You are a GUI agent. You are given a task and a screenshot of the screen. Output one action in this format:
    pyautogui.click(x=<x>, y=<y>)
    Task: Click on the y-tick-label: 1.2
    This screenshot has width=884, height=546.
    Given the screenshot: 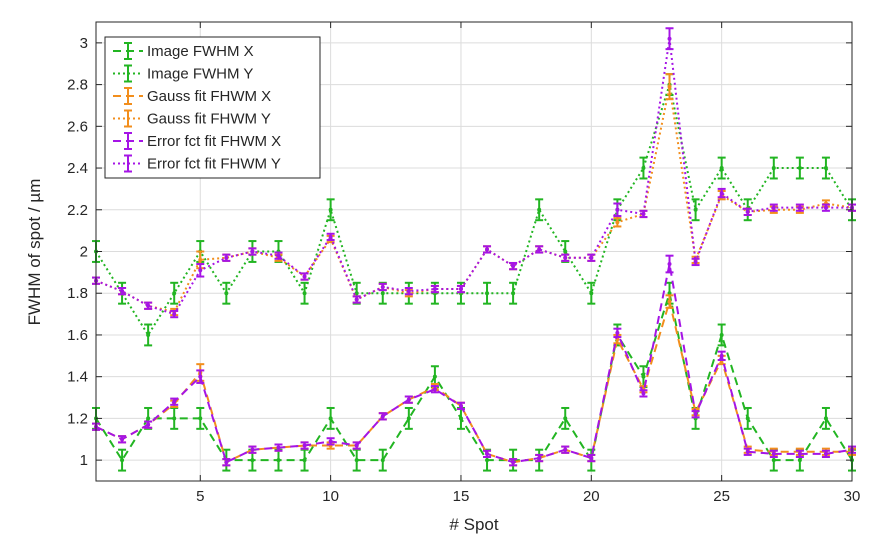 What is the action you would take?
    pyautogui.click(x=77, y=418)
    